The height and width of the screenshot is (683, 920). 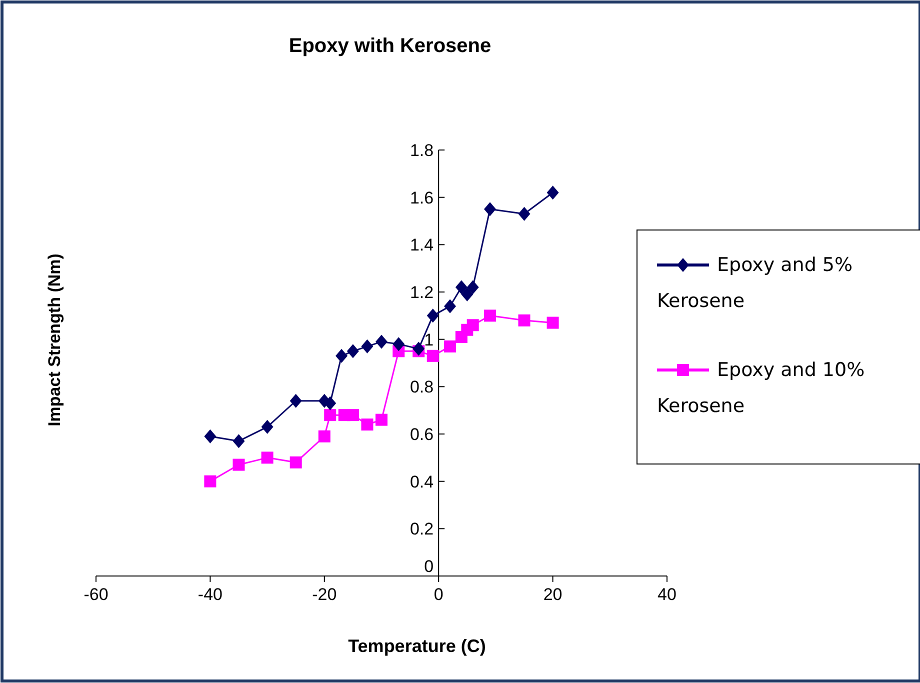 I want to click on y-tick-label: 0.4, so click(x=422, y=482).